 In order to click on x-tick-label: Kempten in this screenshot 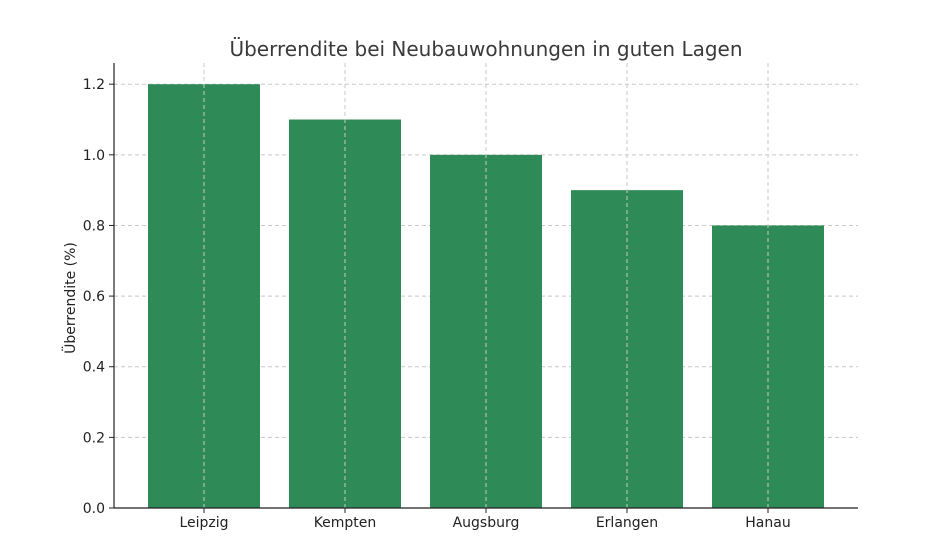, I will do `click(345, 523)`.